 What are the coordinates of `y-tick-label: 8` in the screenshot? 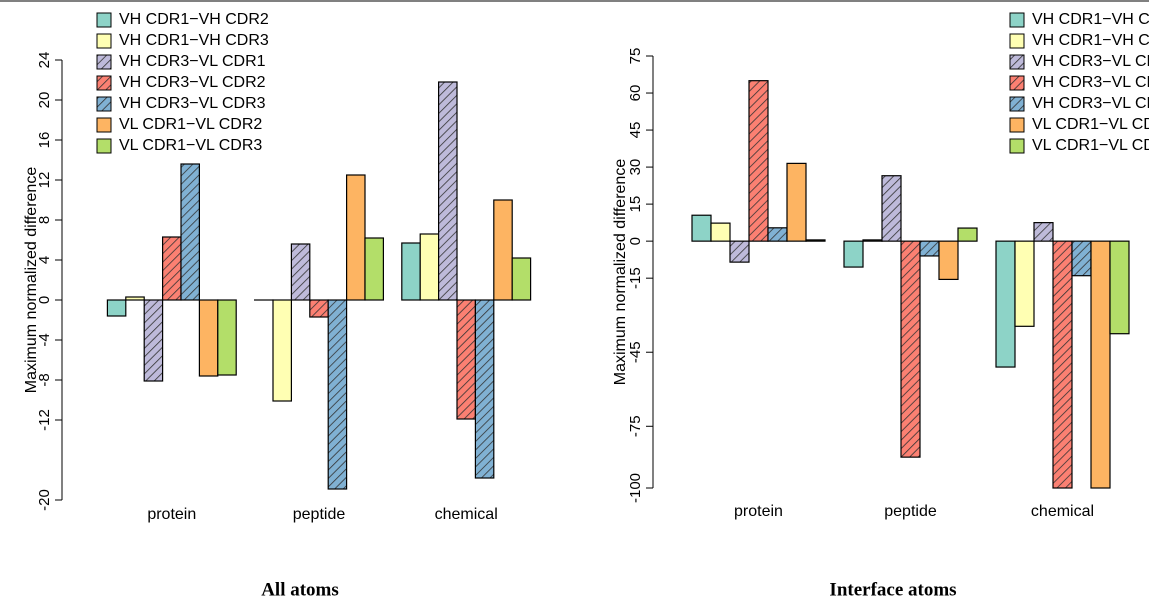 It's located at (44, 220).